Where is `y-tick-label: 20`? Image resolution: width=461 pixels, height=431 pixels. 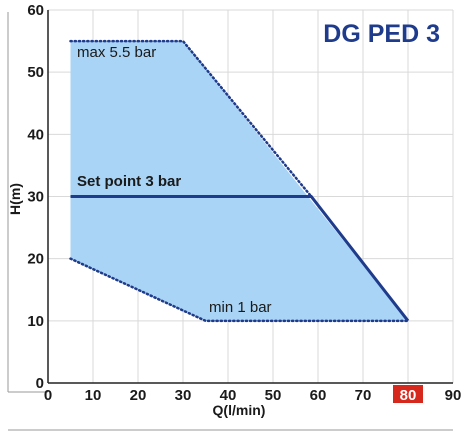 y-tick-label: 20 is located at coordinates (35, 259).